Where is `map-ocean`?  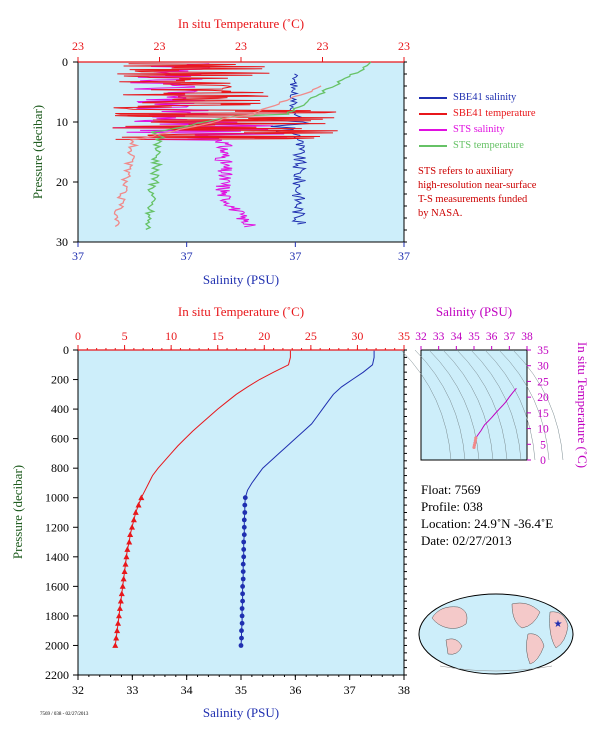
map-ocean is located at coordinates (496, 634).